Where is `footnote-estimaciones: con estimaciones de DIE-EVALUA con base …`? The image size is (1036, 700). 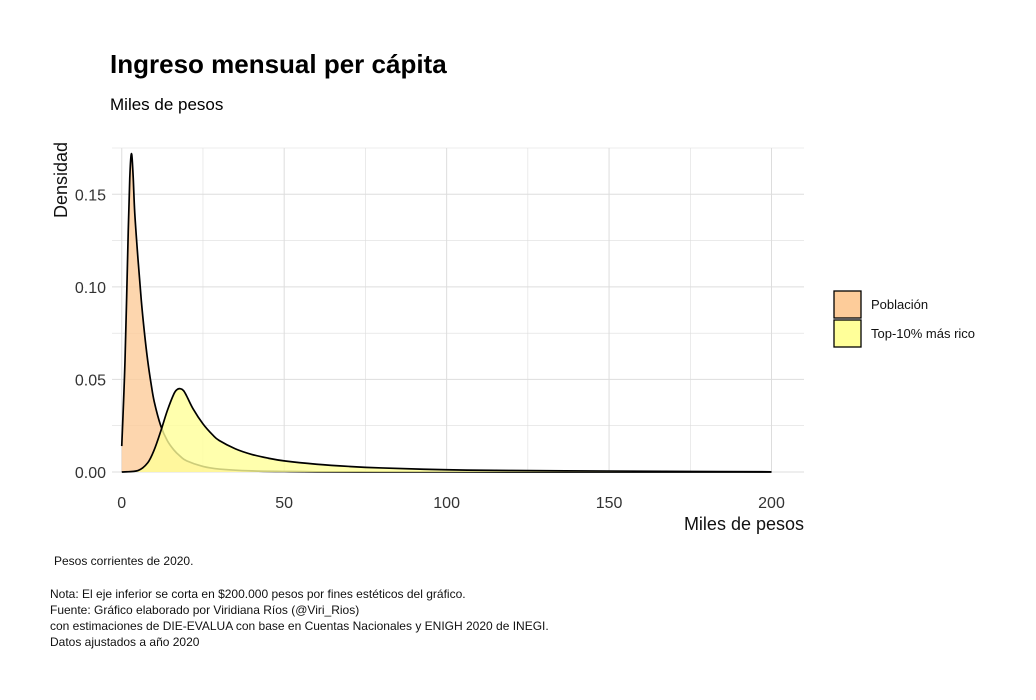 footnote-estimaciones: con estimaciones de DIE-EVALUA con base … is located at coordinates (299, 626).